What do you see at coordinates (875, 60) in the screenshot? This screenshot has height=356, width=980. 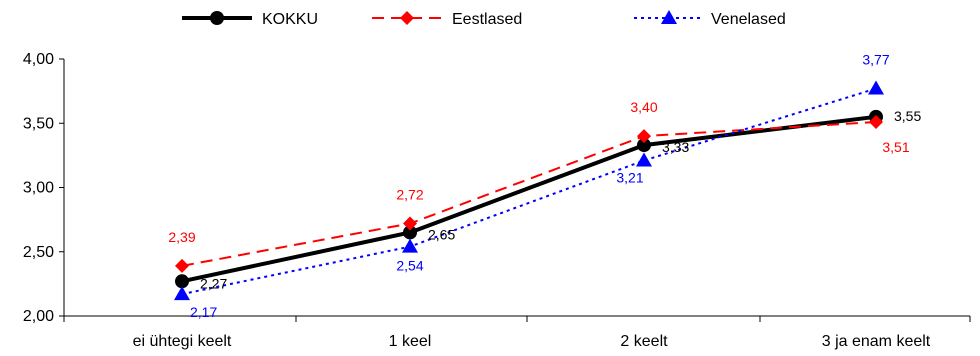 I see `data-label-venelased: 3,77` at bounding box center [875, 60].